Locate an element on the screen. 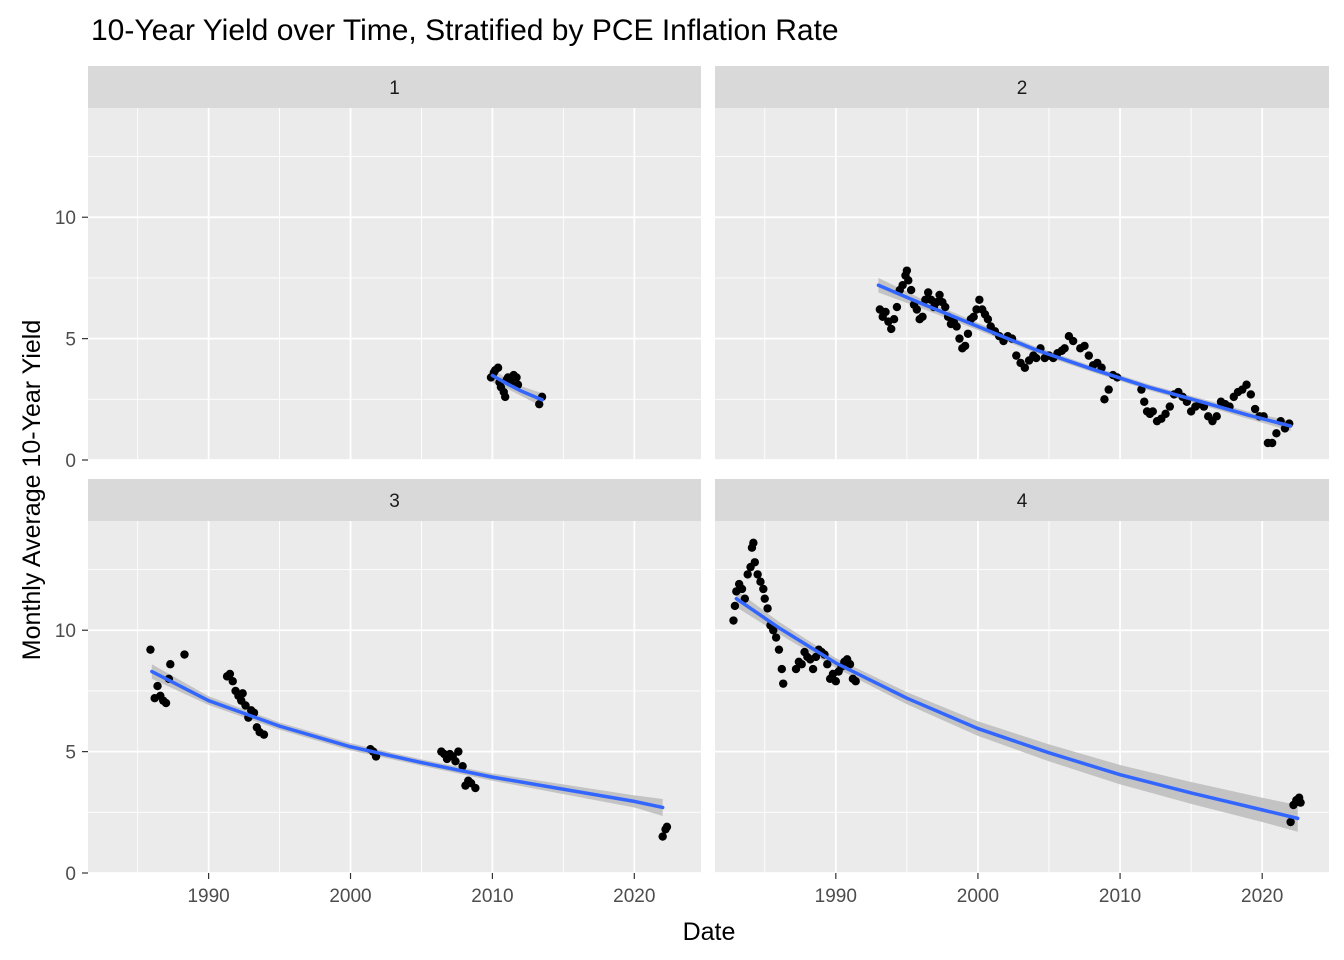  facet-strip-label: 1 is located at coordinates (394, 88).